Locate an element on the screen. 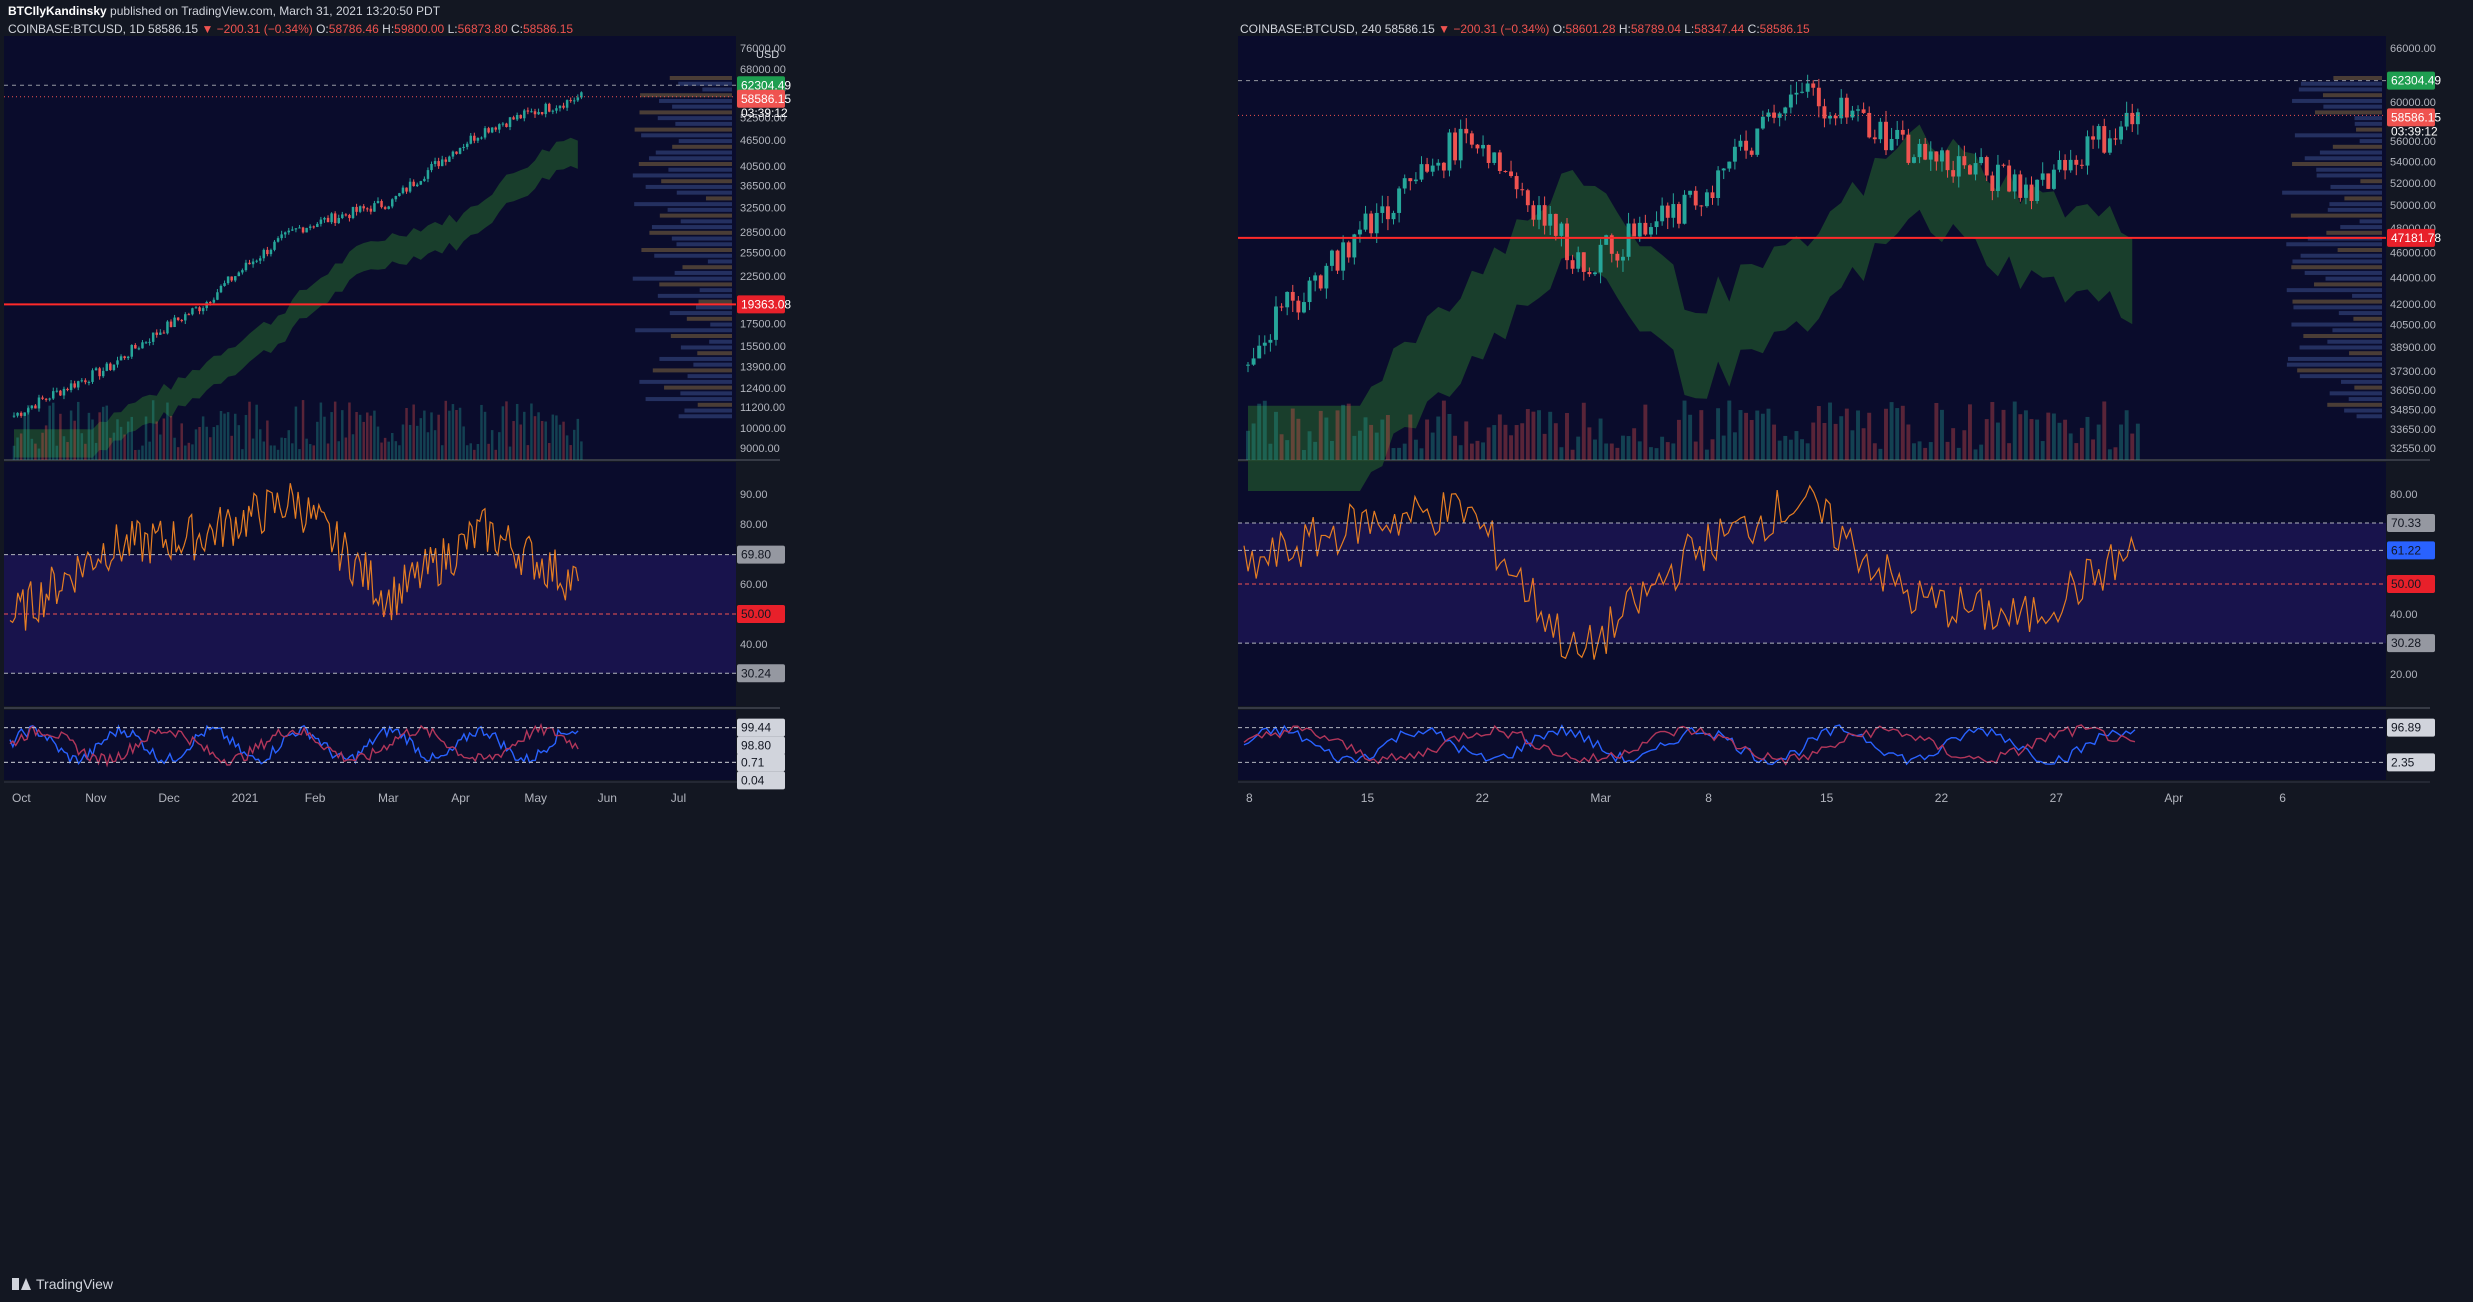  right-resistance-tag: 62304.49 is located at coordinates (2416, 81).